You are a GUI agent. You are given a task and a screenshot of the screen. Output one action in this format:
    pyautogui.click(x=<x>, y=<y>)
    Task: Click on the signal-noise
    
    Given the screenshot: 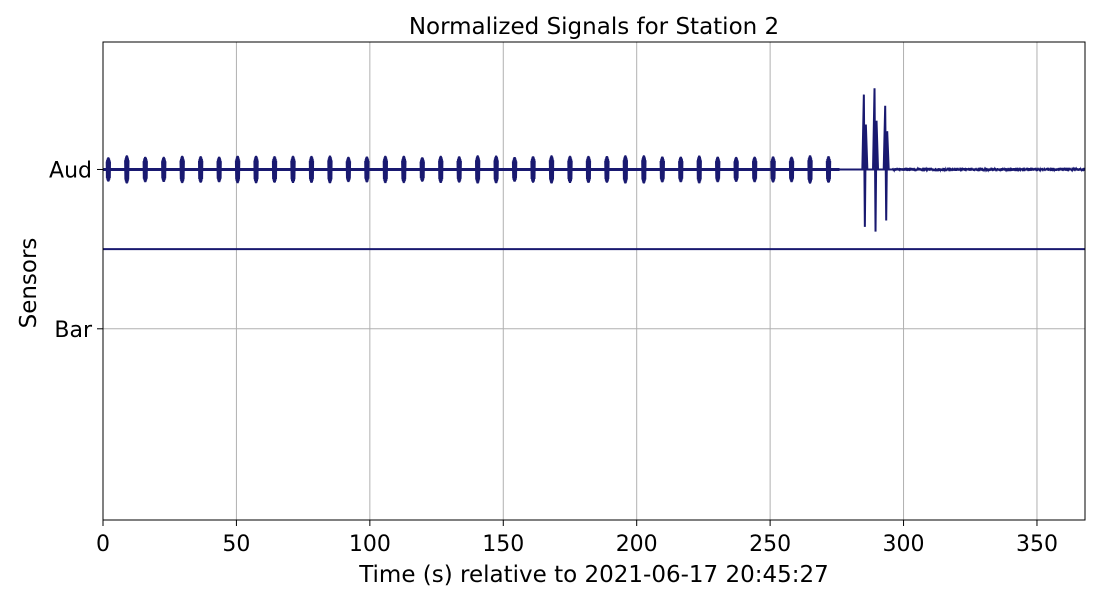 What is the action you would take?
    pyautogui.click(x=989, y=169)
    